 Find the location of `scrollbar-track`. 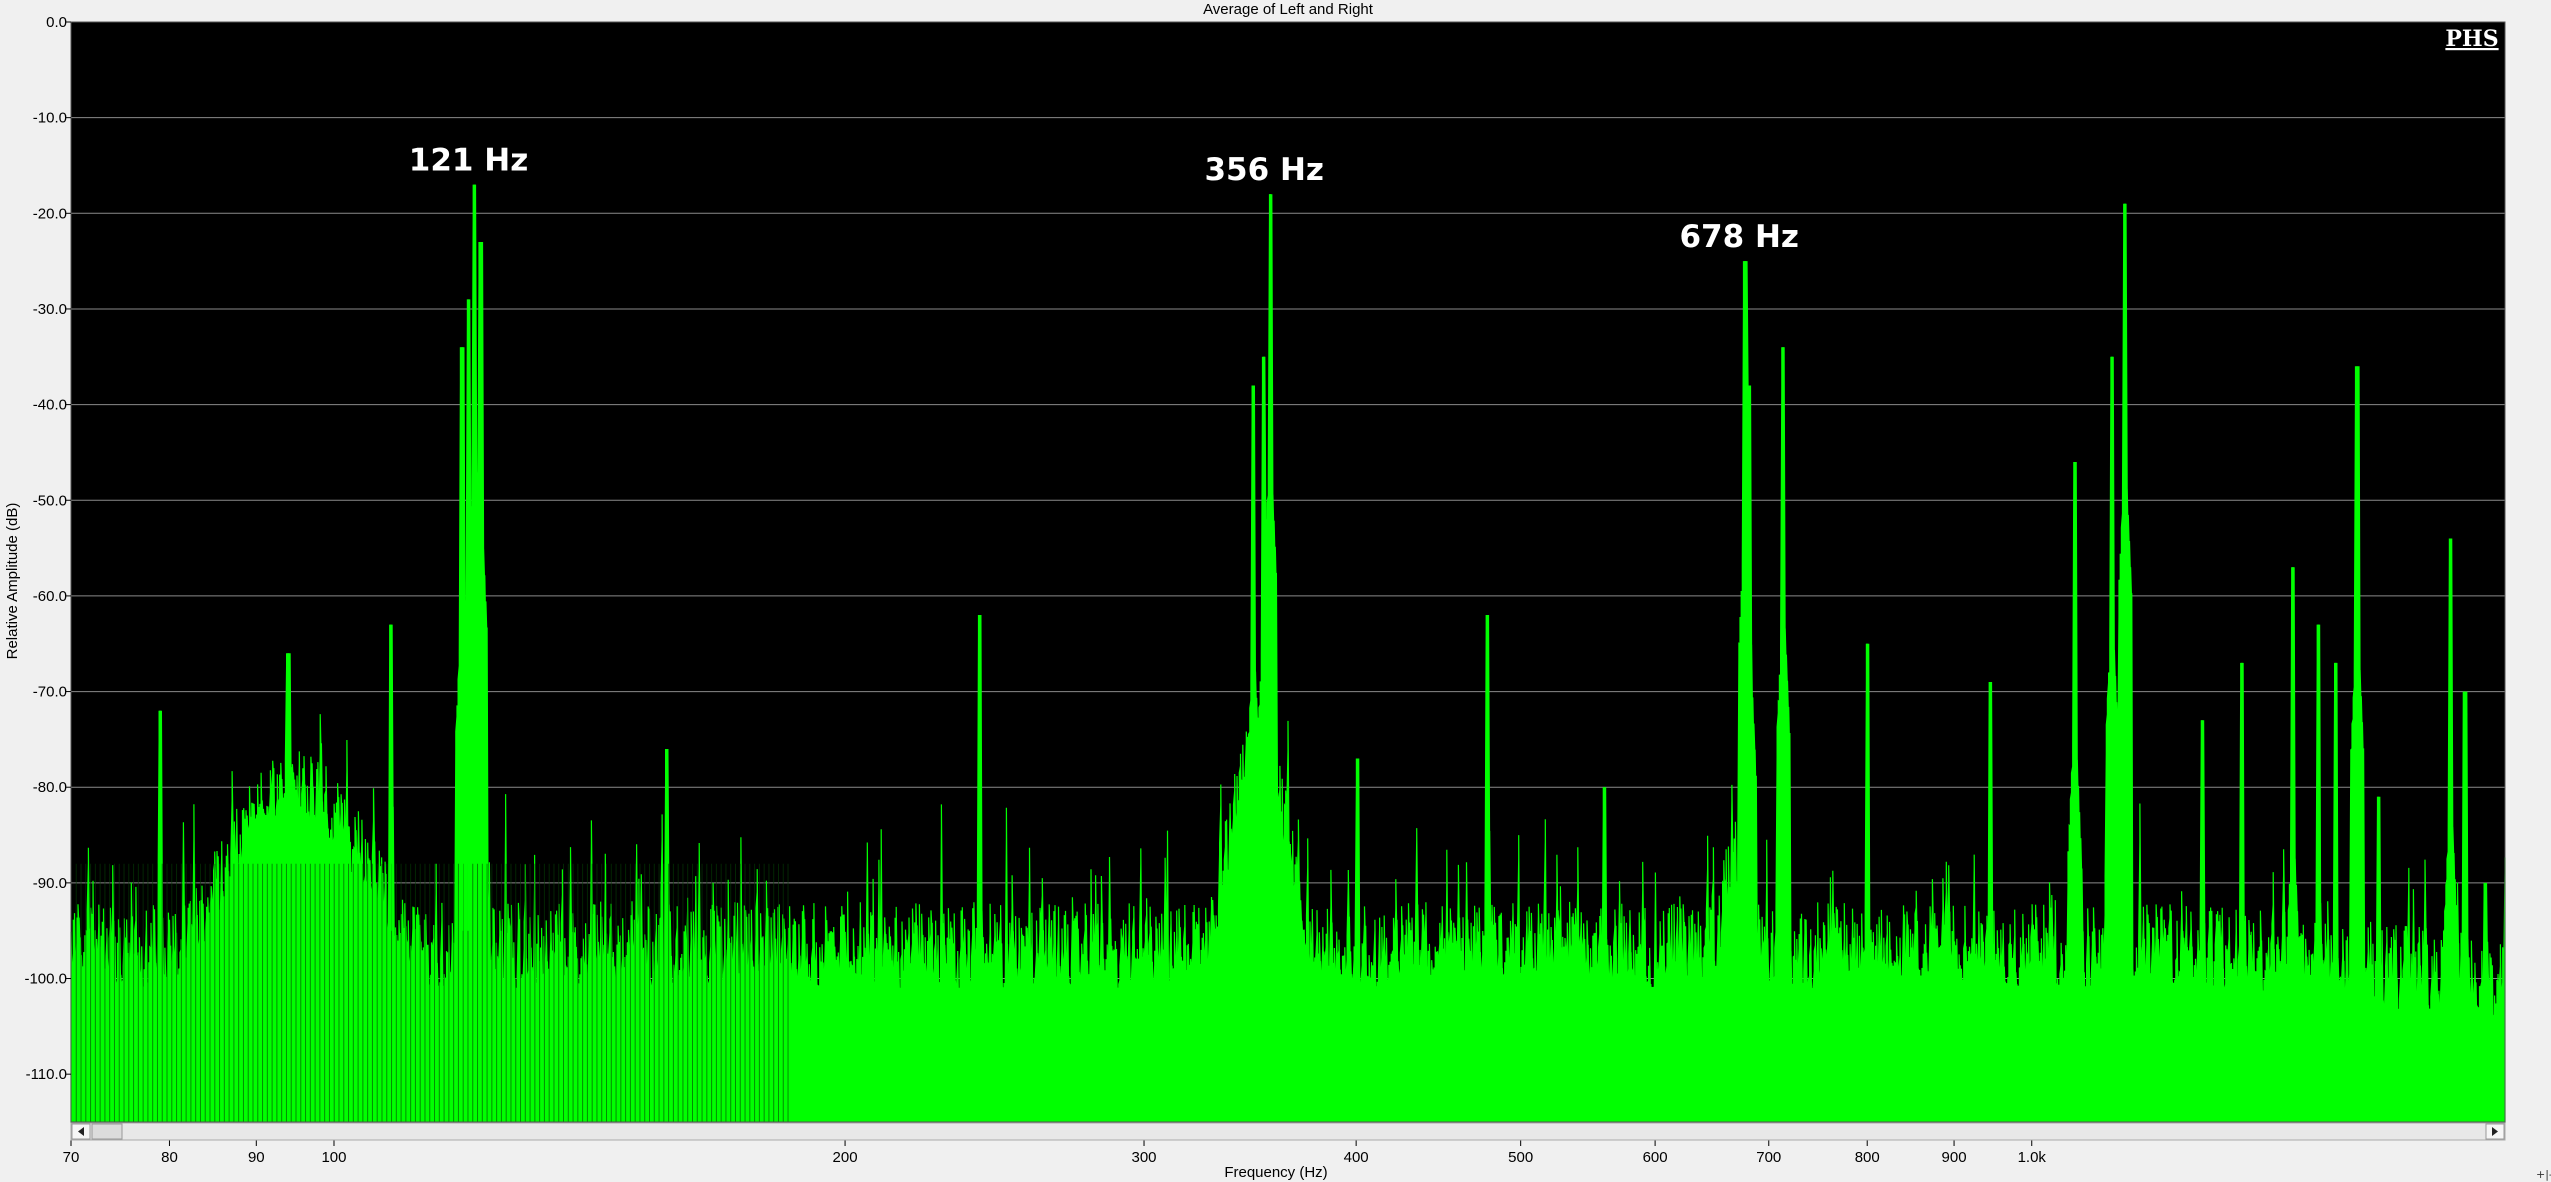

scrollbar-track is located at coordinates (1288, 1131).